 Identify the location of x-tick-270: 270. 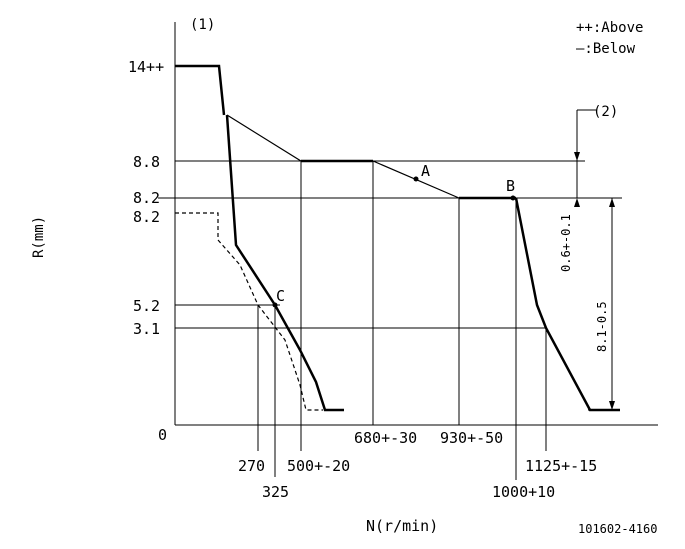
(251, 466).